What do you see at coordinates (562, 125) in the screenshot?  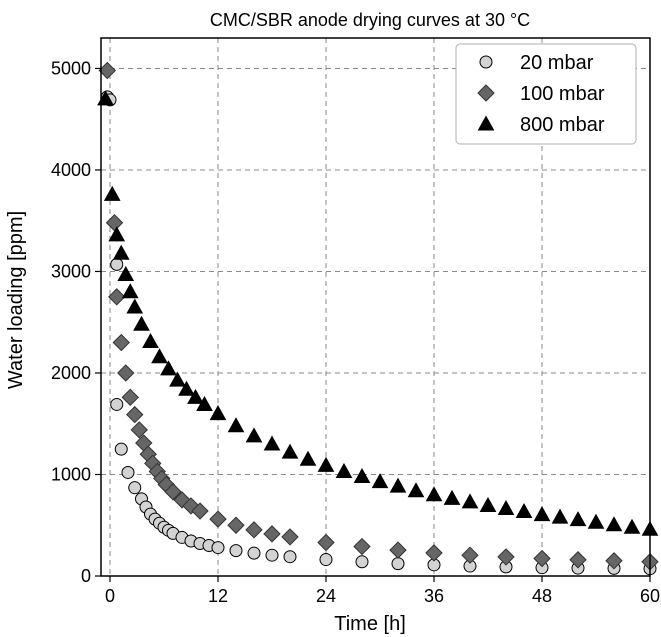 I see `legend-label: 800 mbar` at bounding box center [562, 125].